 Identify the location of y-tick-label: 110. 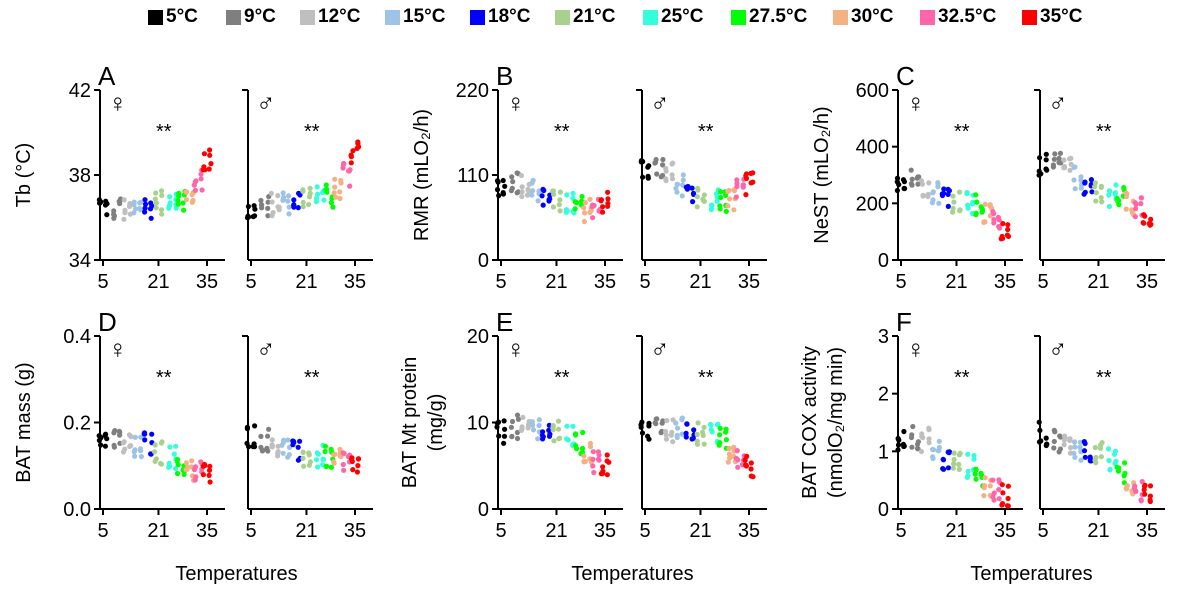
(473, 176).